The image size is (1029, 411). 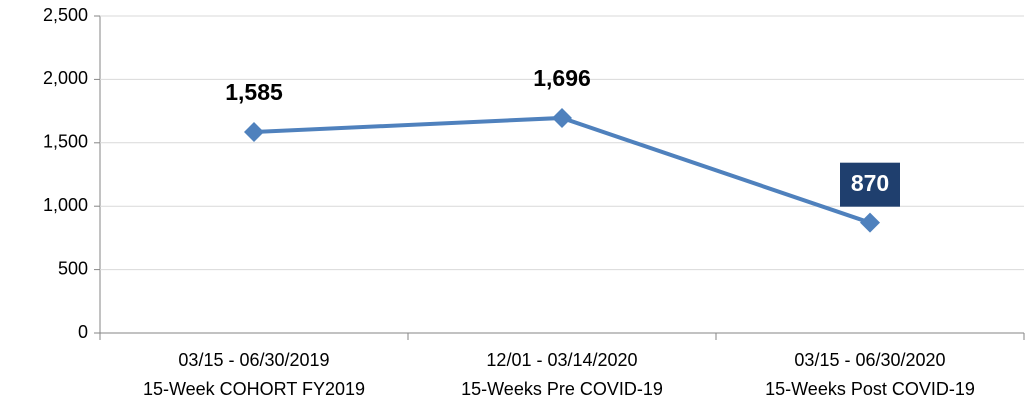 I want to click on x-tick-label: 03/15 - 06/30/2019, so click(x=253, y=360).